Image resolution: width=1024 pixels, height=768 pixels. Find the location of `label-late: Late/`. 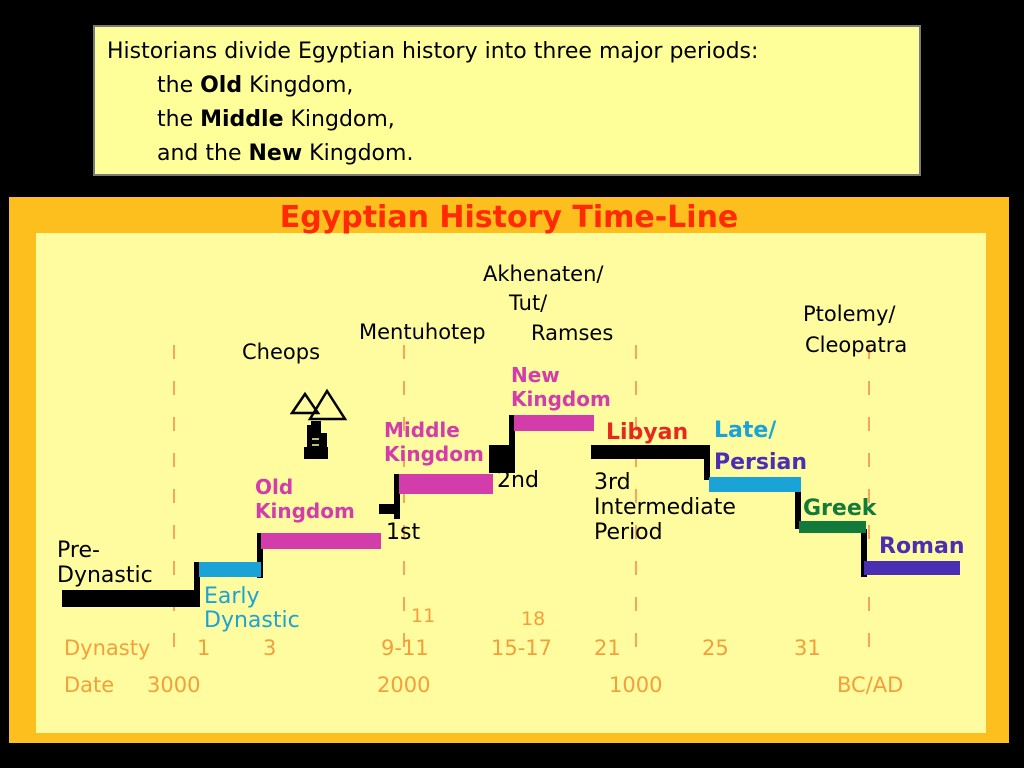

label-late: Late/ is located at coordinates (745, 430).